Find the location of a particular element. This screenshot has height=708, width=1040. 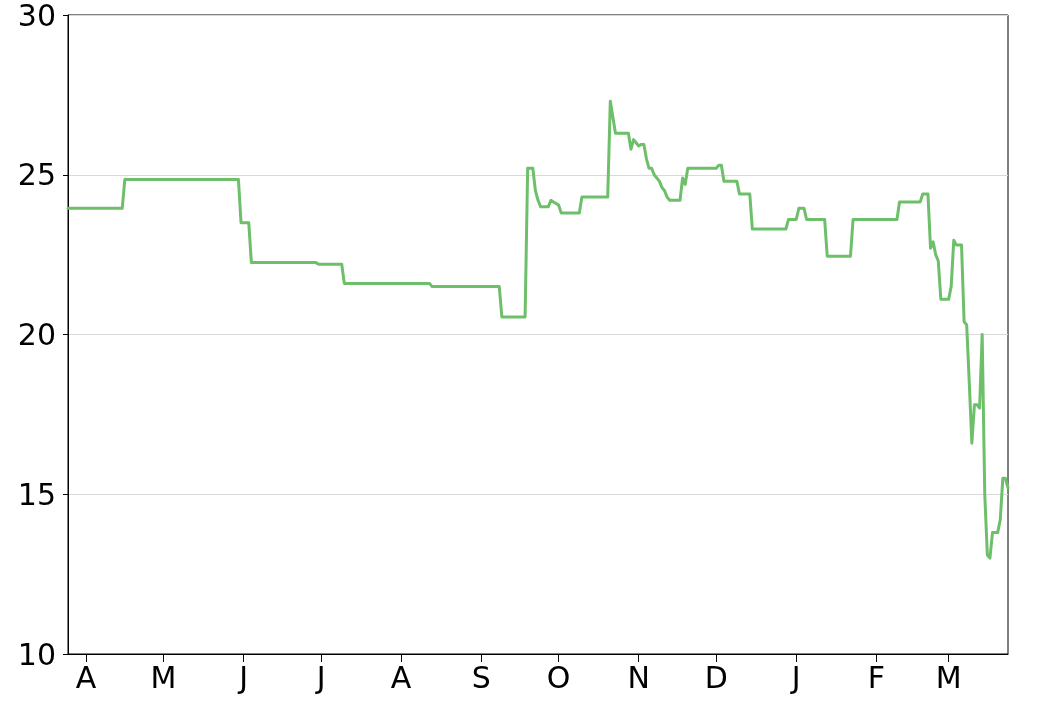

x-tick-label: N is located at coordinates (638, 677).